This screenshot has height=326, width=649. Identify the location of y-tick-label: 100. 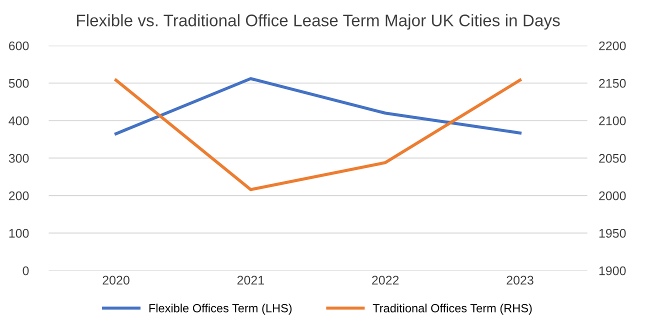
(19, 233).